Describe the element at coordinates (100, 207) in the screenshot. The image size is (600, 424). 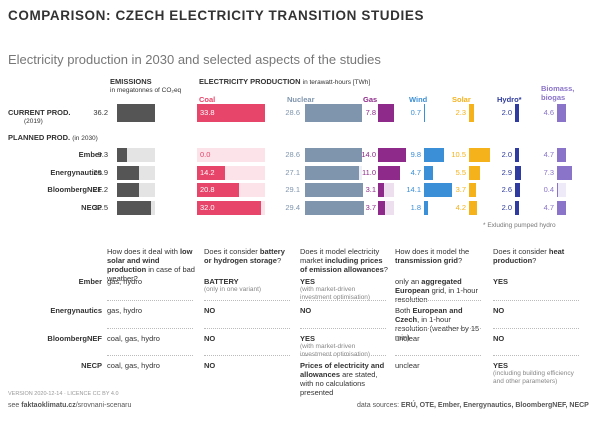
I see `emissions-label: 32.5` at that location.